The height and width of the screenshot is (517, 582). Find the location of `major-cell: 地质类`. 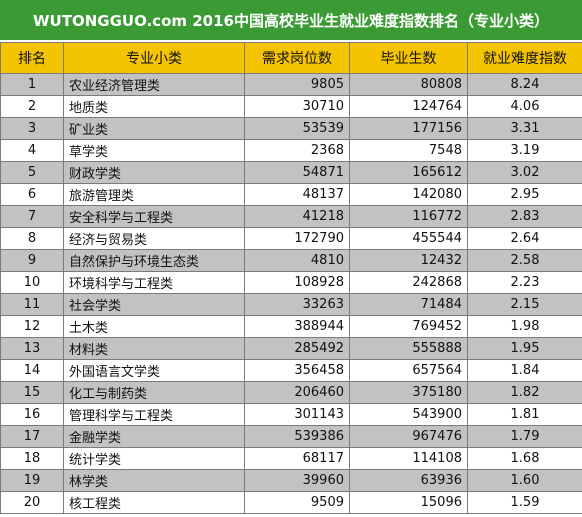

major-cell: 地质类 is located at coordinates (154, 106).